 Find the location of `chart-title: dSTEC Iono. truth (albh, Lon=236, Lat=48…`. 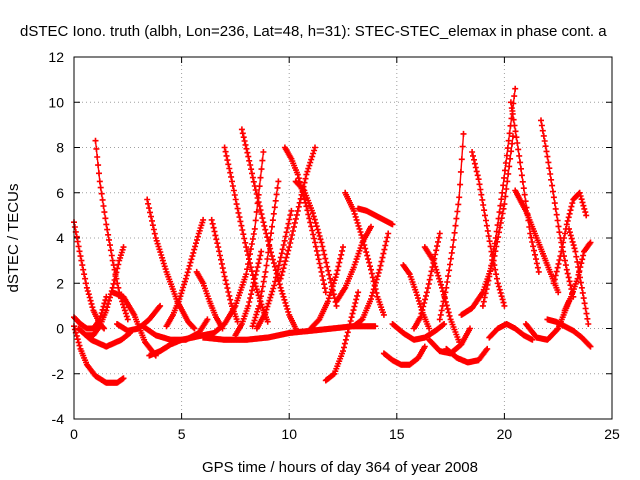

chart-title: dSTEC Iono. truth (albh, Lon=236, Lat=48… is located at coordinates (313, 31).